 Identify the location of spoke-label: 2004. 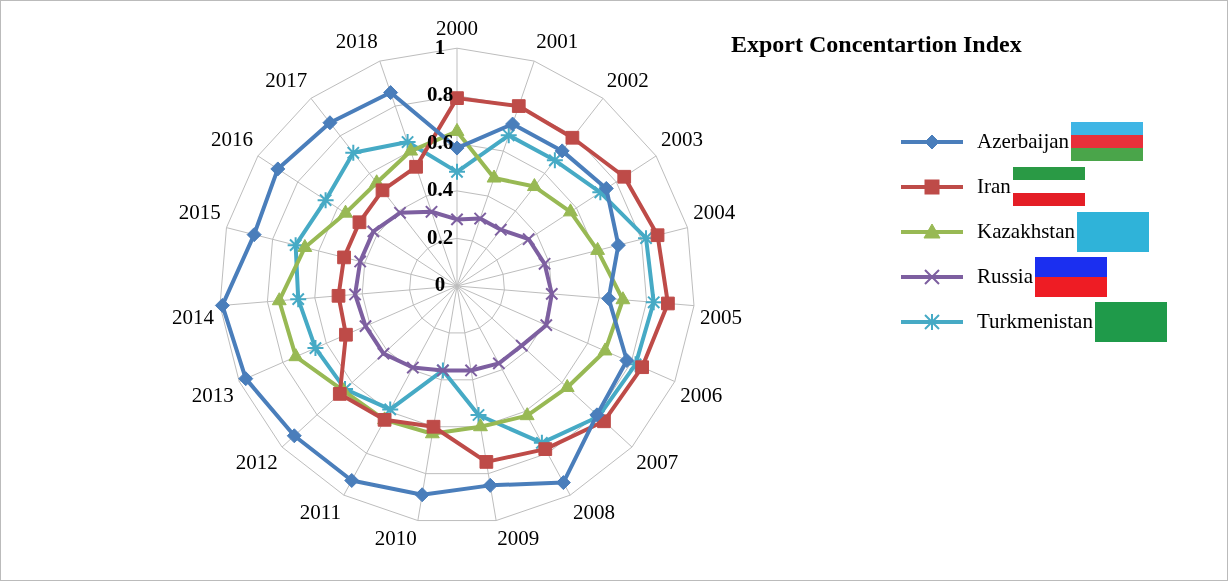
(714, 212).